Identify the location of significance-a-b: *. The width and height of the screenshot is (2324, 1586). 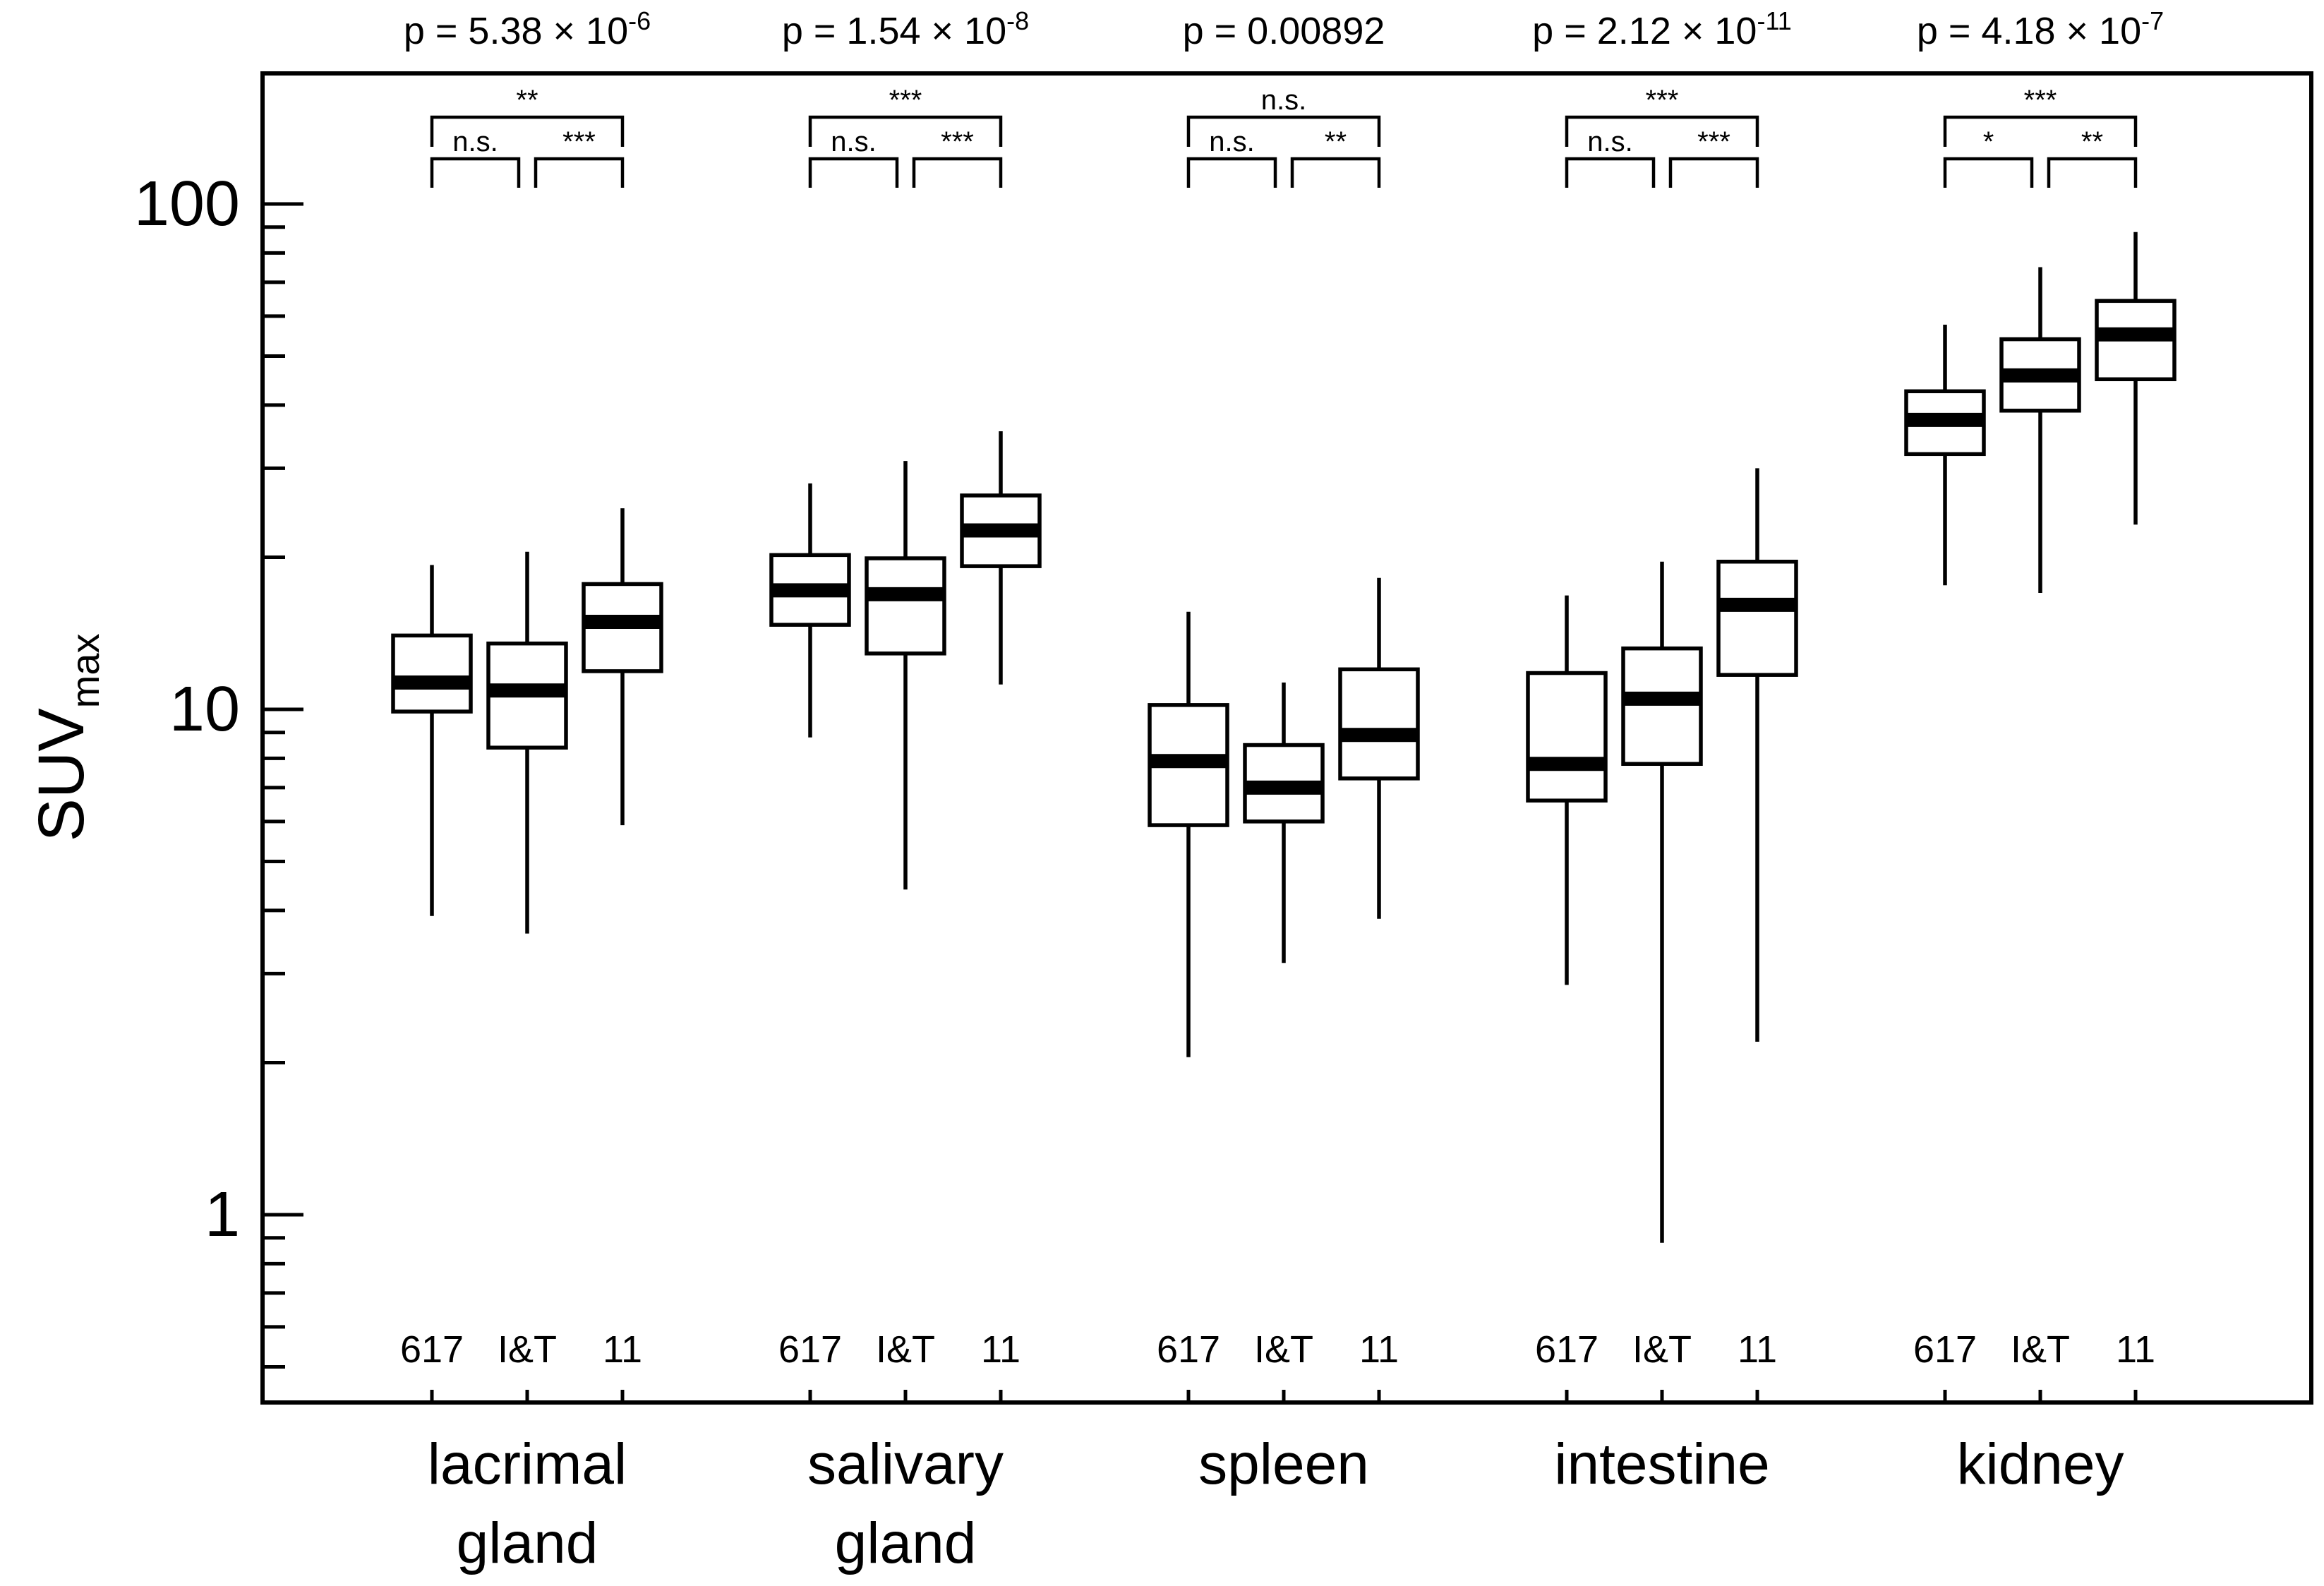
(1988, 141).